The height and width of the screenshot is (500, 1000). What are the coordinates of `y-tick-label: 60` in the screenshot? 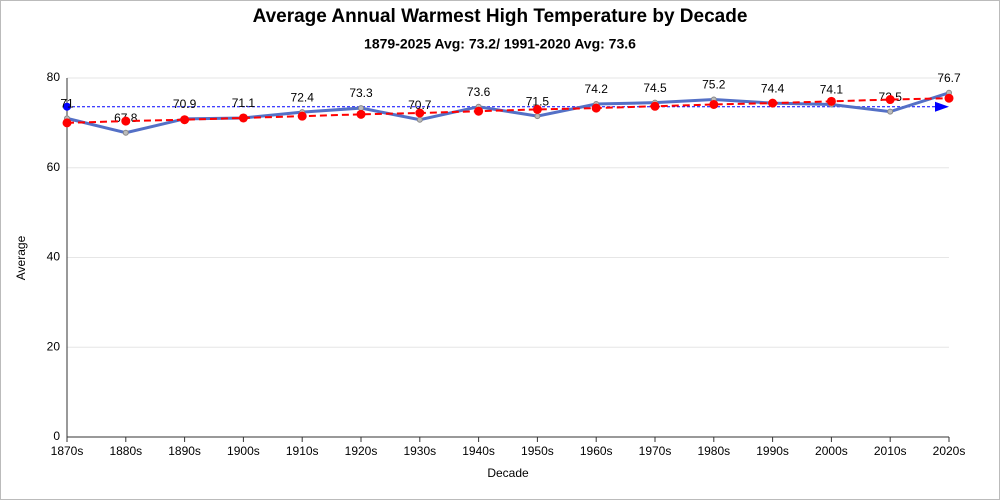 It's located at (54, 167).